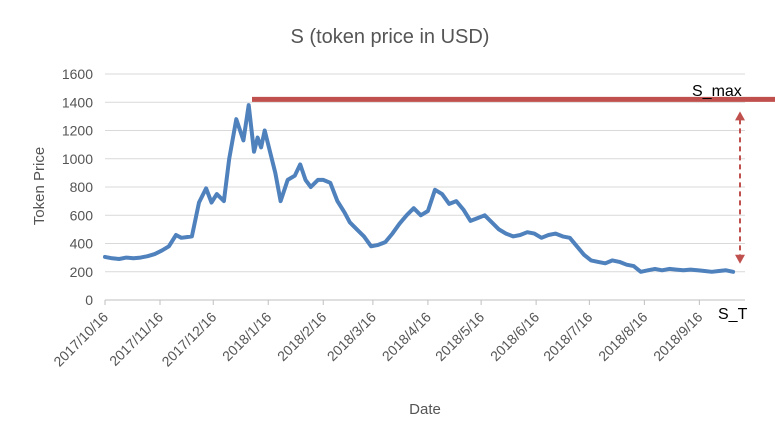 The height and width of the screenshot is (443, 775). Describe the element at coordinates (80, 339) in the screenshot. I see `x-tick-label: 2017/10/16` at that location.